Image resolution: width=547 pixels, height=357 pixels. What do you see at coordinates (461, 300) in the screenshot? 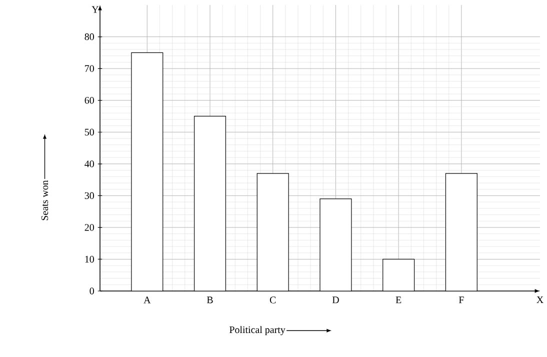
I see `x-tick-label: F` at bounding box center [461, 300].